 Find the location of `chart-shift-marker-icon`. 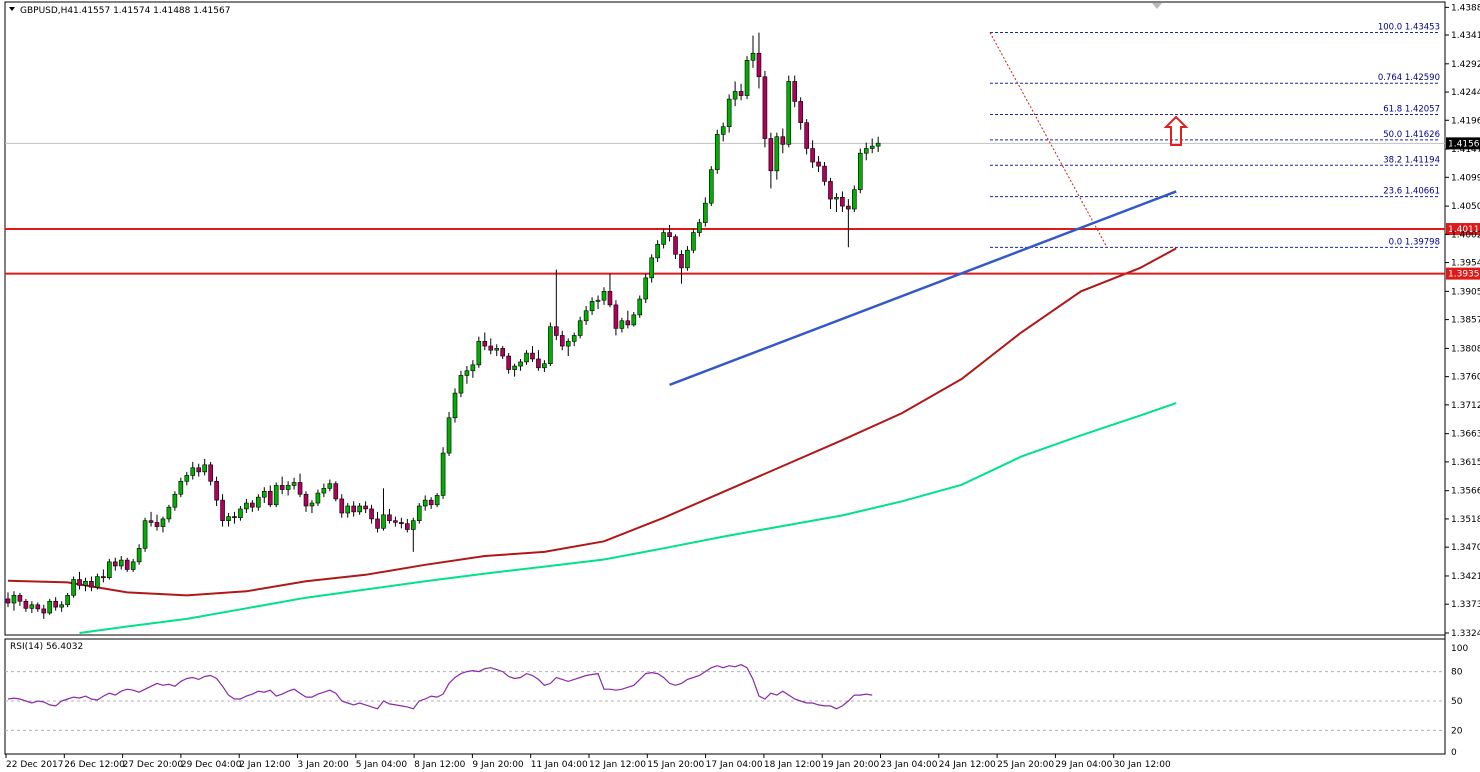

chart-shift-marker-icon is located at coordinates (1157, 6).